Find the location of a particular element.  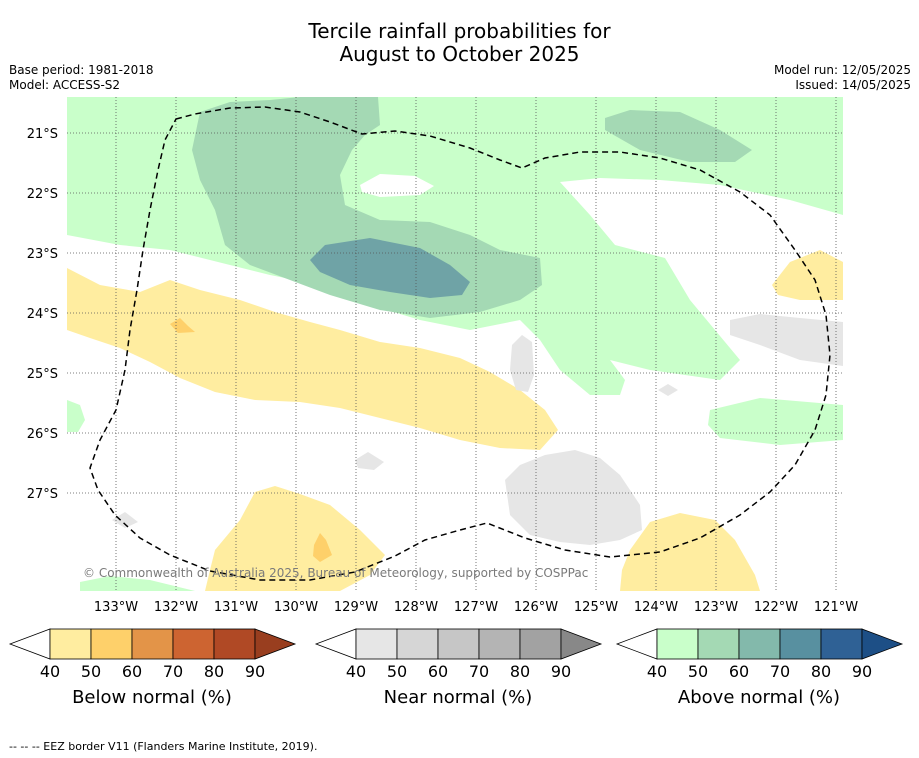

lon-tick-label: 121°W is located at coordinates (836, 607).